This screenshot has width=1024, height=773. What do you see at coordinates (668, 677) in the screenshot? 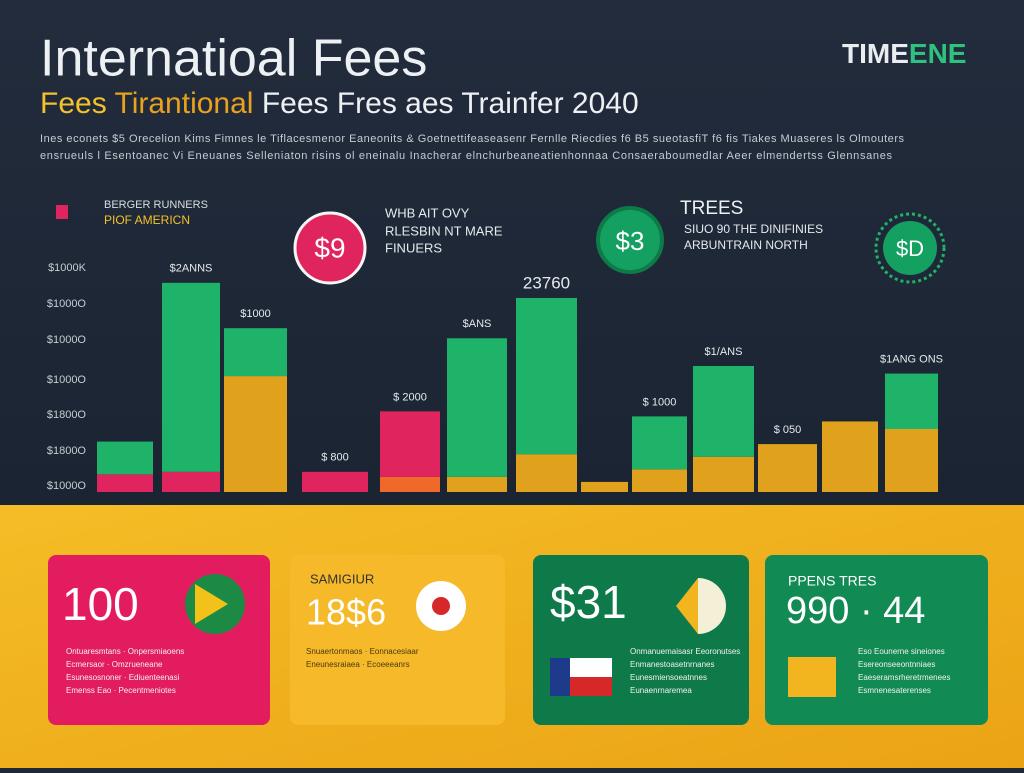
I see `card-text: Eunesmiensoeatnnes` at bounding box center [668, 677].